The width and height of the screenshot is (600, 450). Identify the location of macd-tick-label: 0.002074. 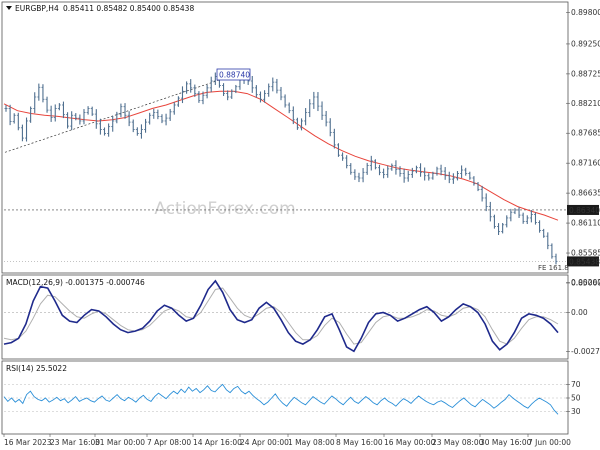
(585, 282).